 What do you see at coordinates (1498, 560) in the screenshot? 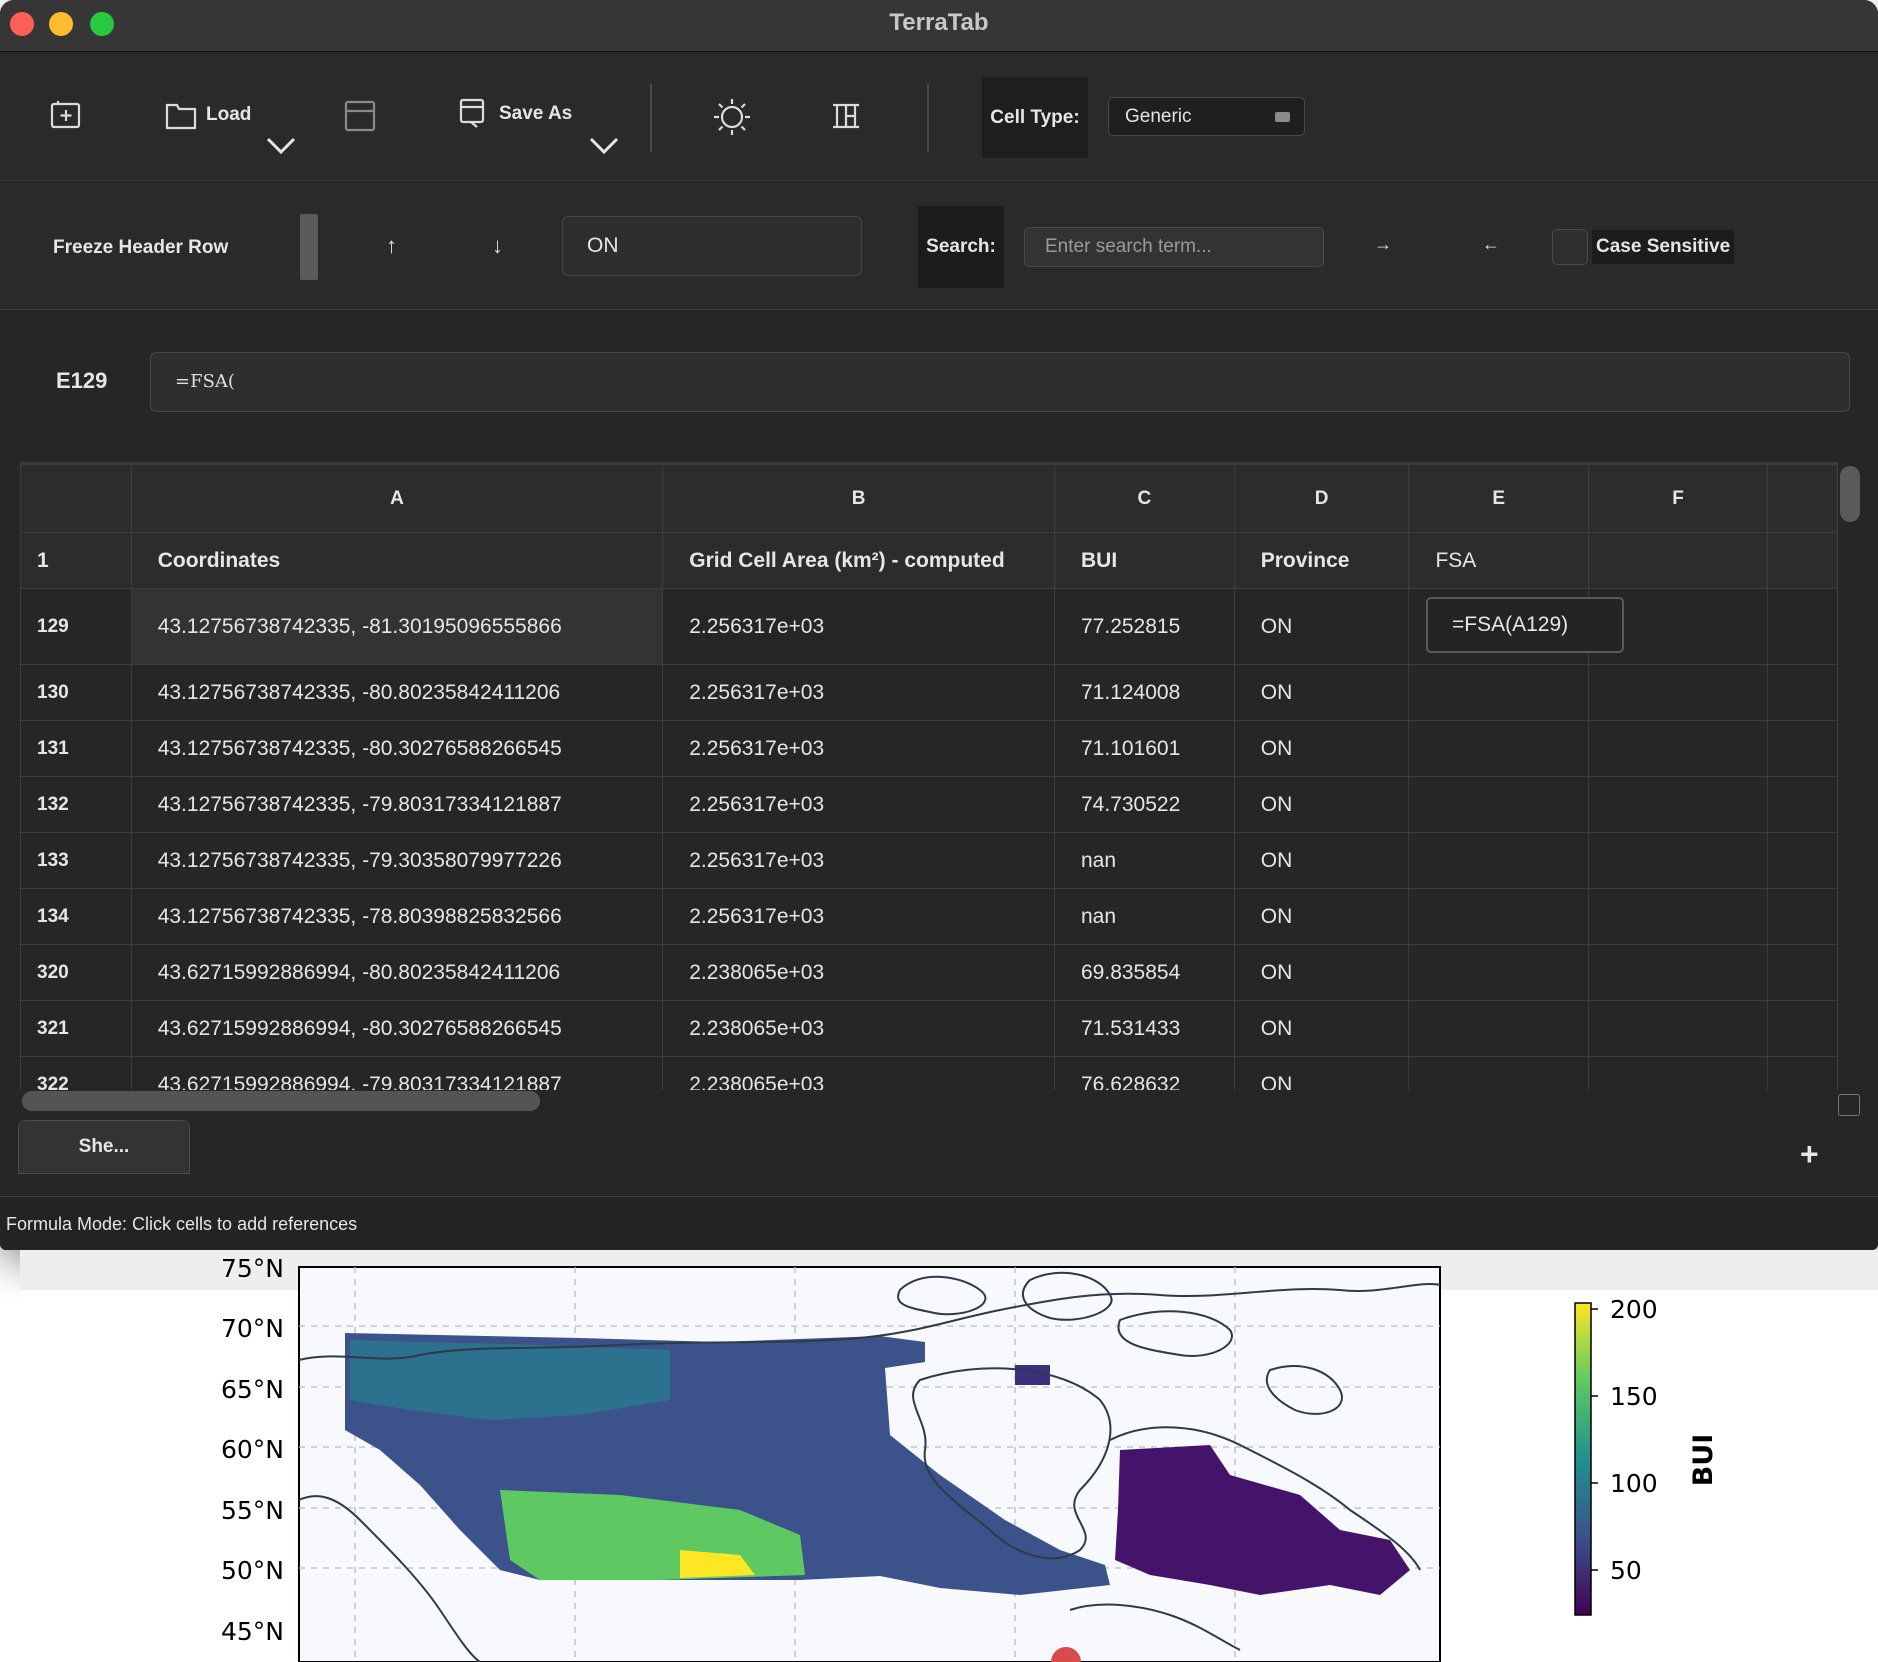
I see `grid-cell: FSA` at bounding box center [1498, 560].